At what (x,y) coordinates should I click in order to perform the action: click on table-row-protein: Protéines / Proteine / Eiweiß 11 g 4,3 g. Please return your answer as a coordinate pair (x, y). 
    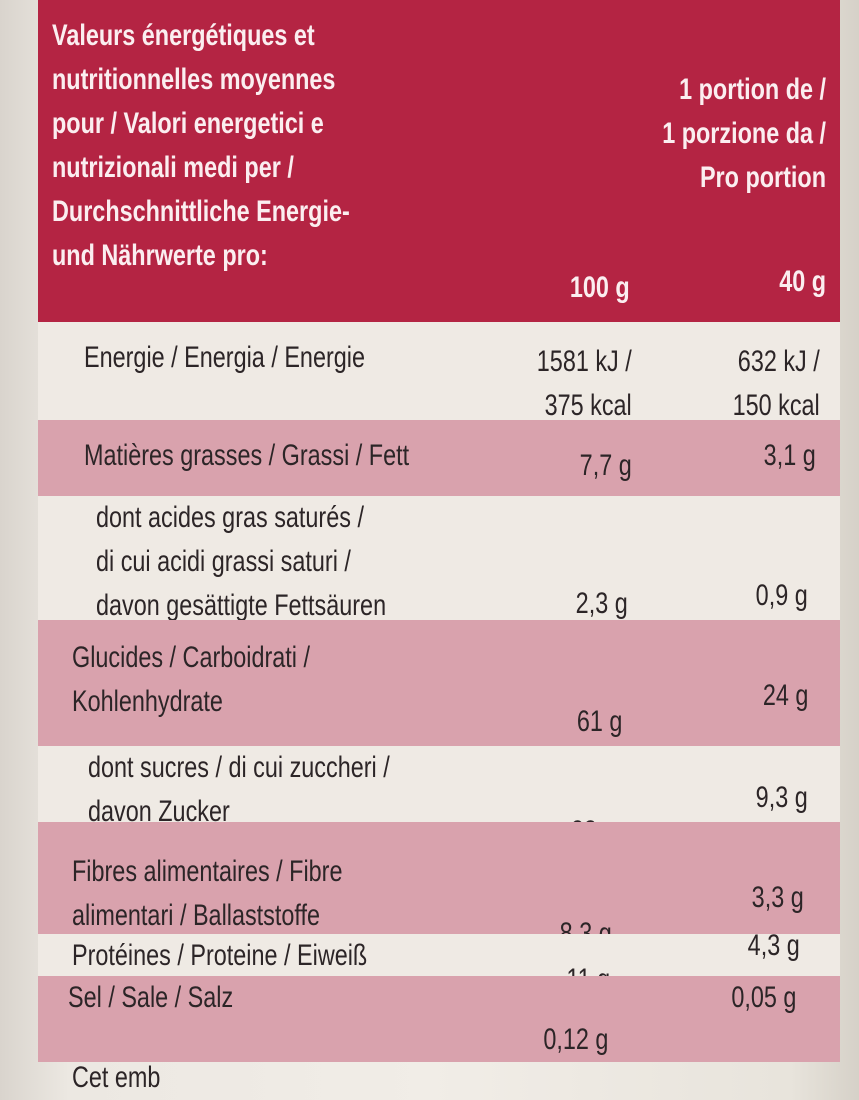
    Looking at the image, I should click on (439, 962).